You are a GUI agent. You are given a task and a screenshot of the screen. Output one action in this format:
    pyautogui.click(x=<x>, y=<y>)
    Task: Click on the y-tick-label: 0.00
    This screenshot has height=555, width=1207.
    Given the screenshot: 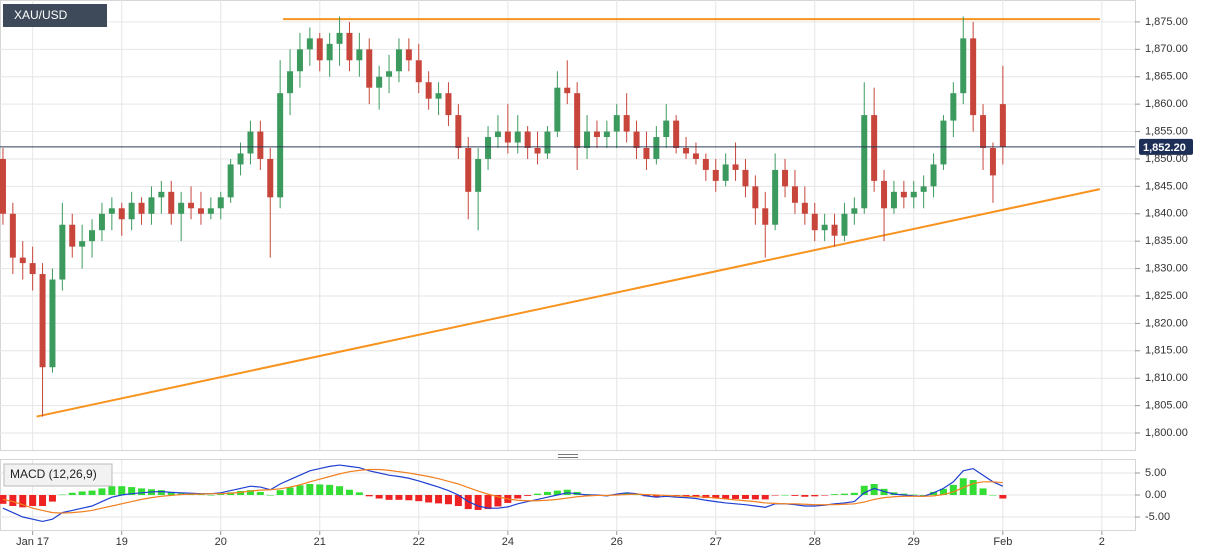 What is the action you would take?
    pyautogui.click(x=1155, y=495)
    